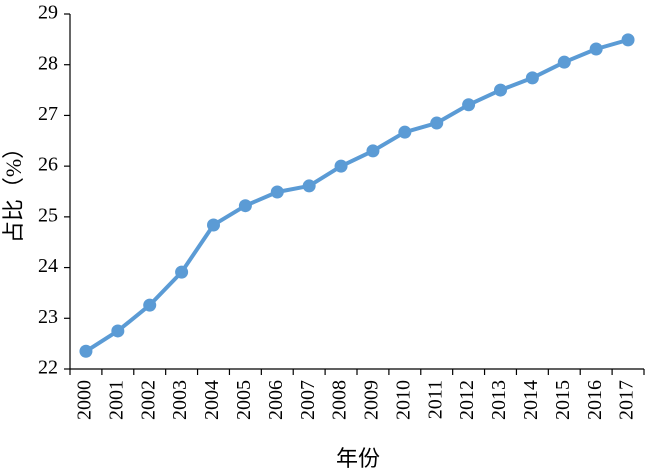 The width and height of the screenshot is (650, 476). I want to click on x-tick-label: 2006, so click(276, 400).